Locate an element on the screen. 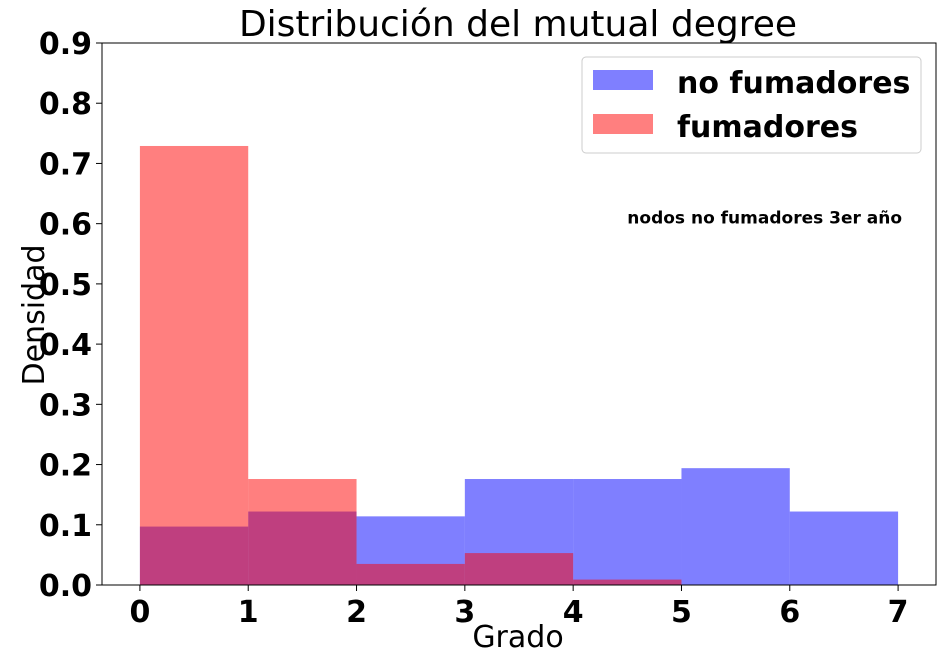  chart-title: Distribución del mutual degree is located at coordinates (518, 24).